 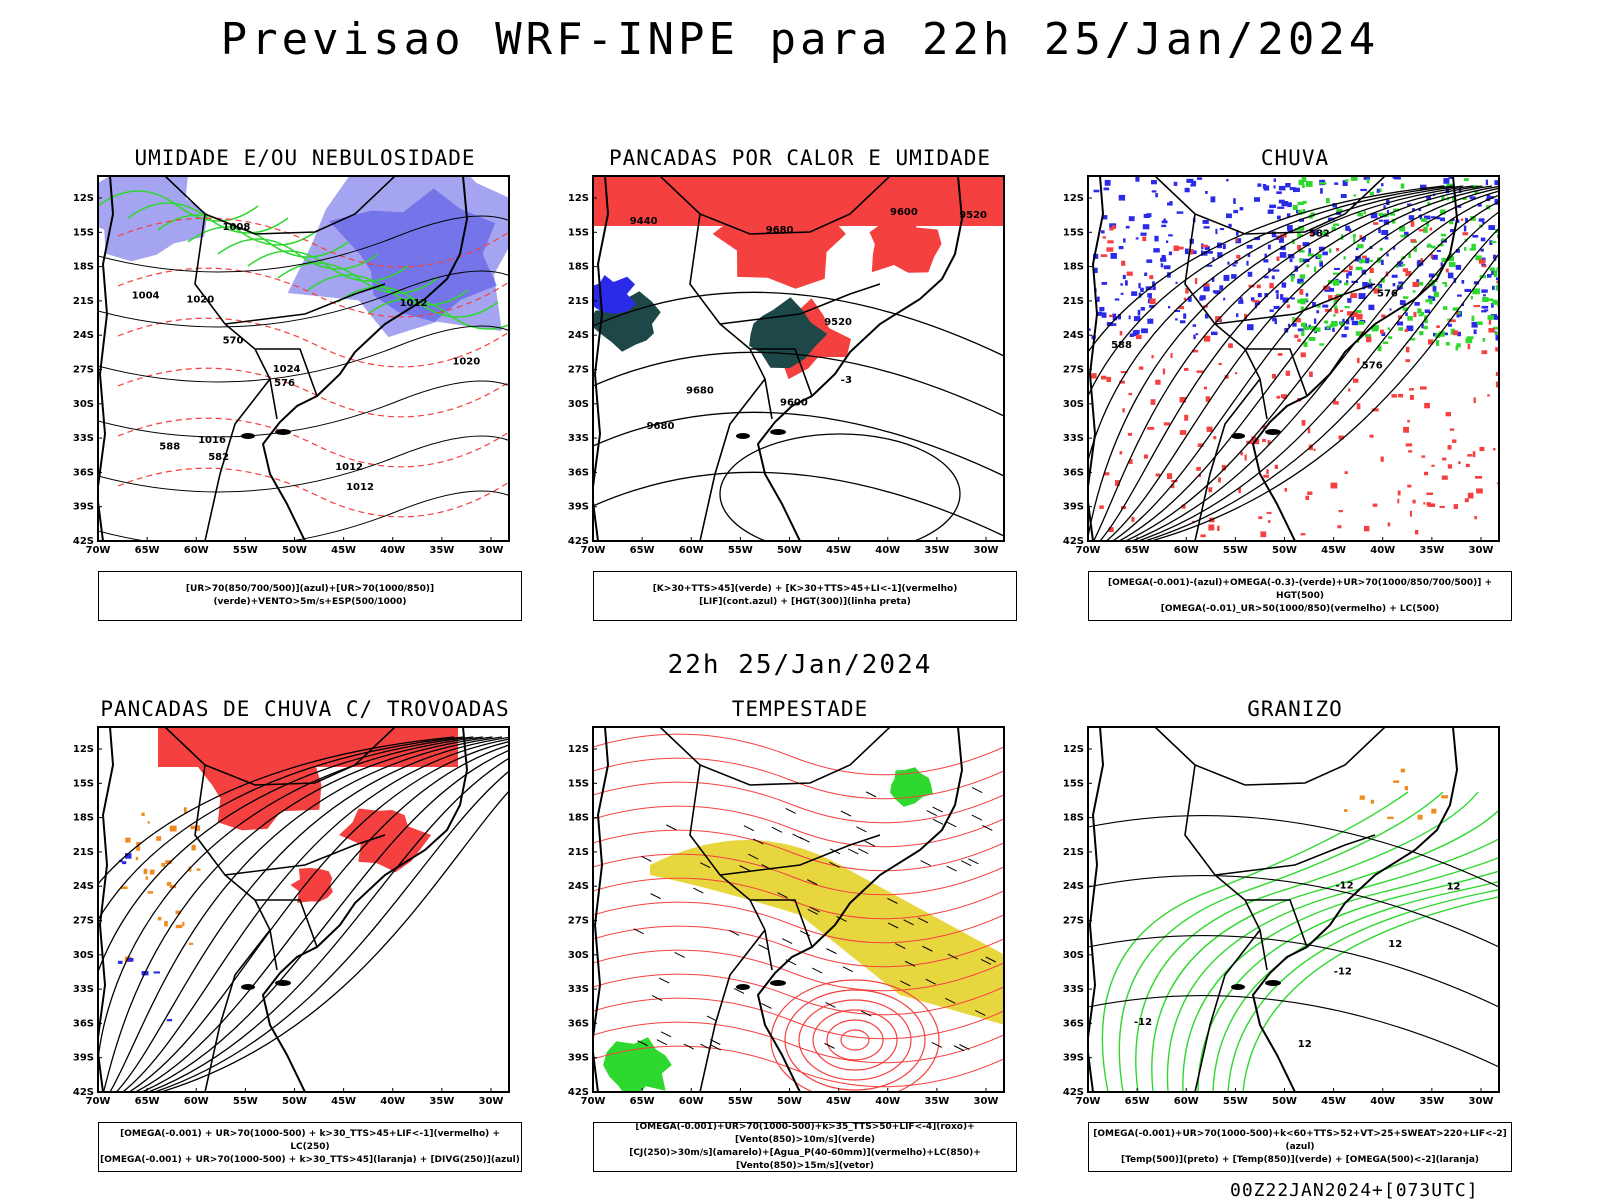 What do you see at coordinates (294, 550) in the screenshot?
I see `lon-tick-label: 50W` at bounding box center [294, 550].